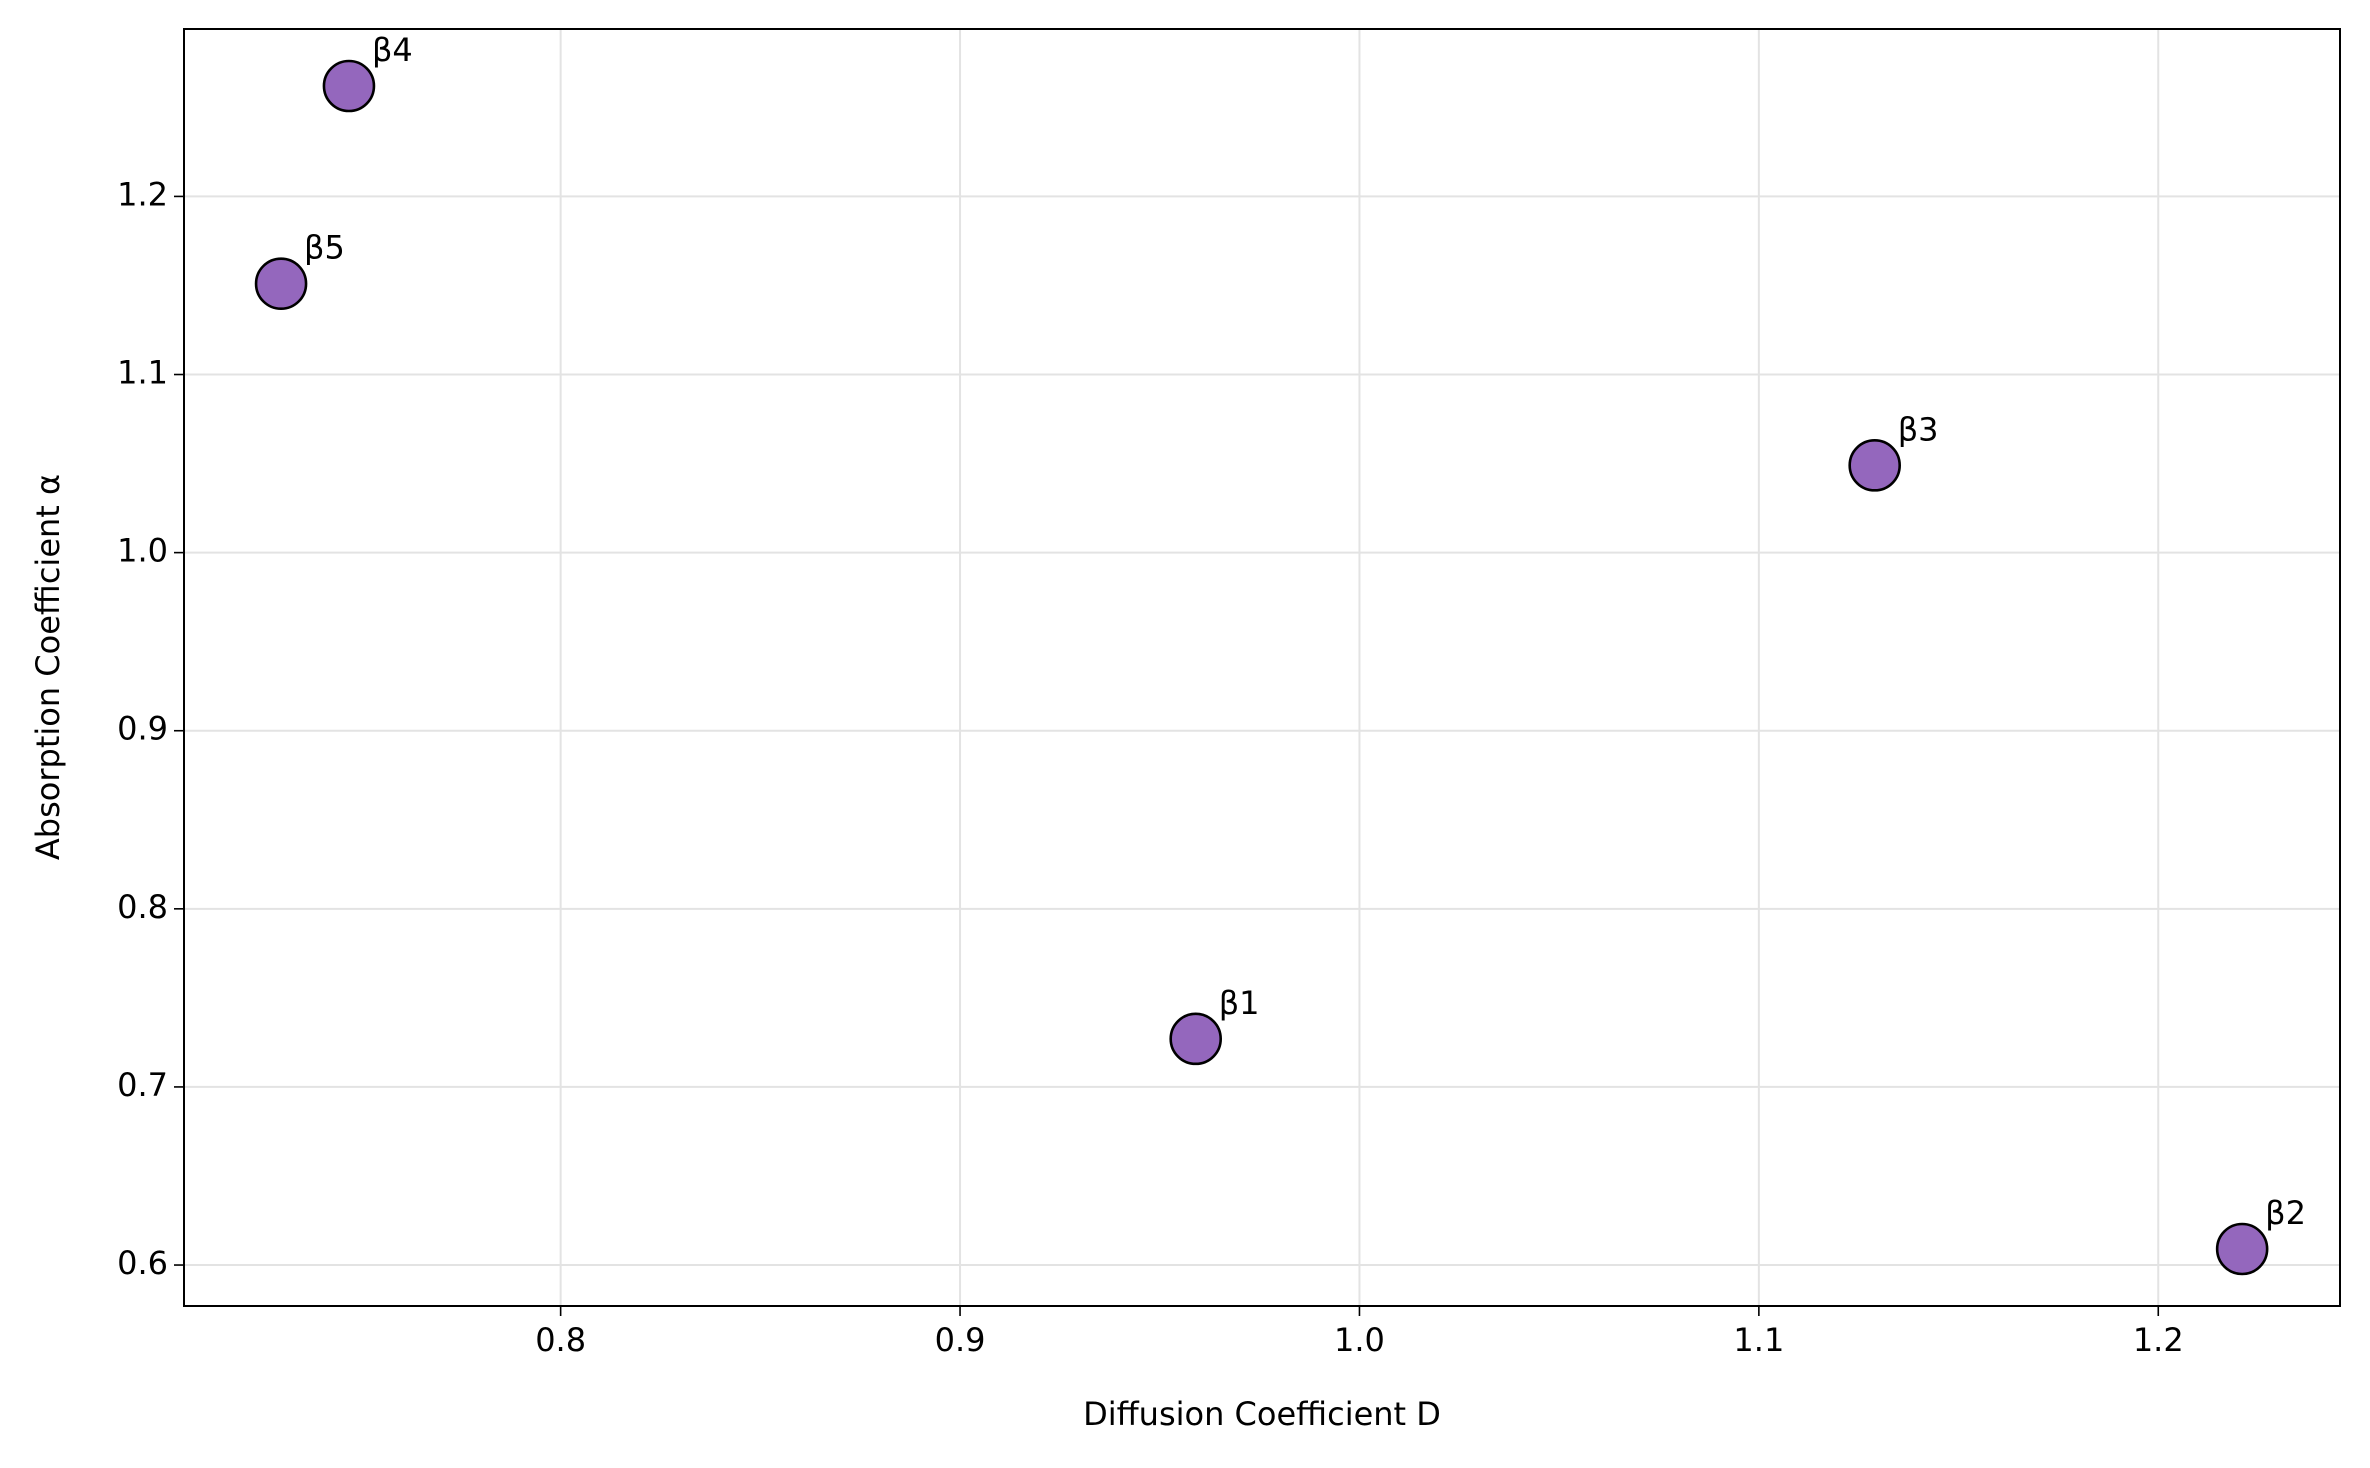 This screenshot has height=1468, width=2370. What do you see at coordinates (1359, 1340) in the screenshot?
I see `x-tick-label: 1.0` at bounding box center [1359, 1340].